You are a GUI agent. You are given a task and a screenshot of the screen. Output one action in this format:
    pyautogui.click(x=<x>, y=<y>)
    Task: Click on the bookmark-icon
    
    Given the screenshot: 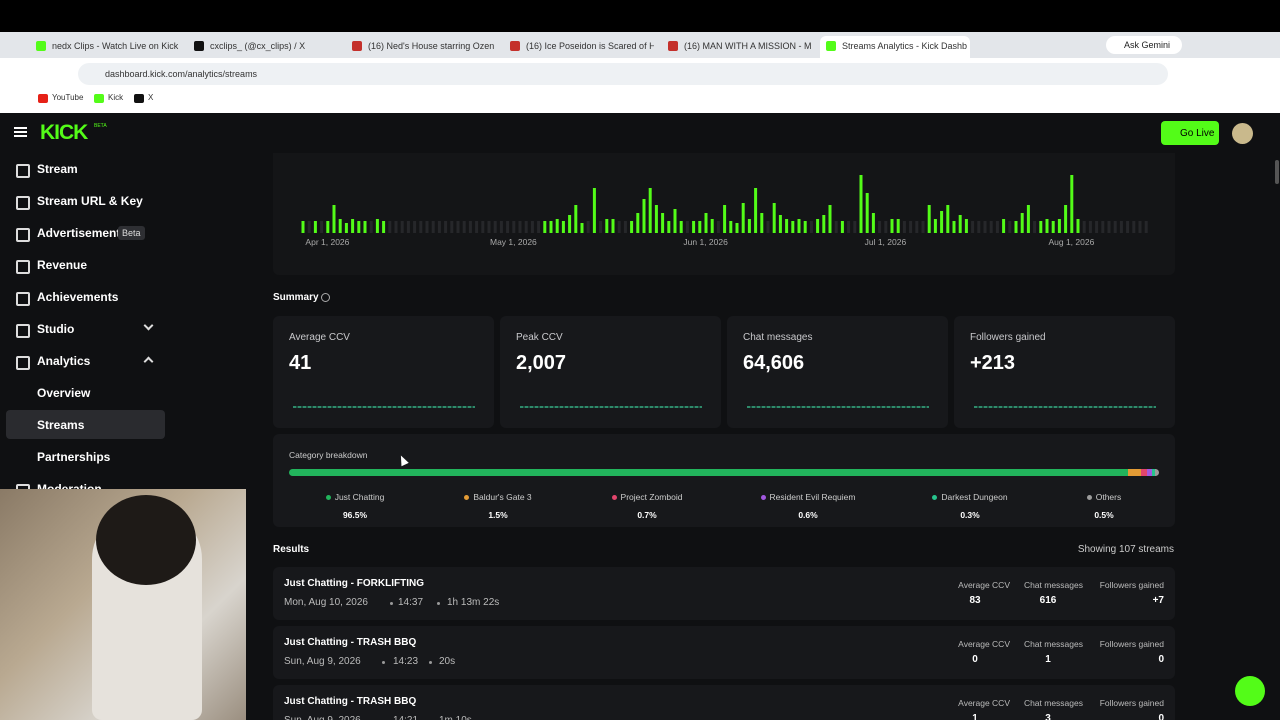 What is the action you would take?
    pyautogui.click(x=43, y=98)
    